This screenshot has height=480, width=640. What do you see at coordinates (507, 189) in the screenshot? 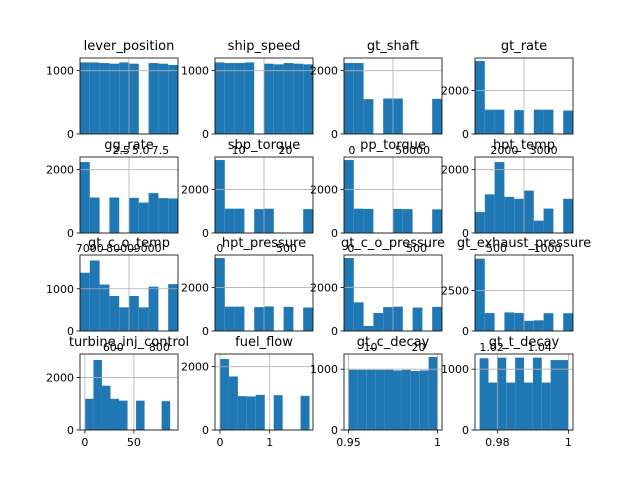
I see `subplot-hpt-temp: 0 2000 hpt_temp` at bounding box center [507, 189].